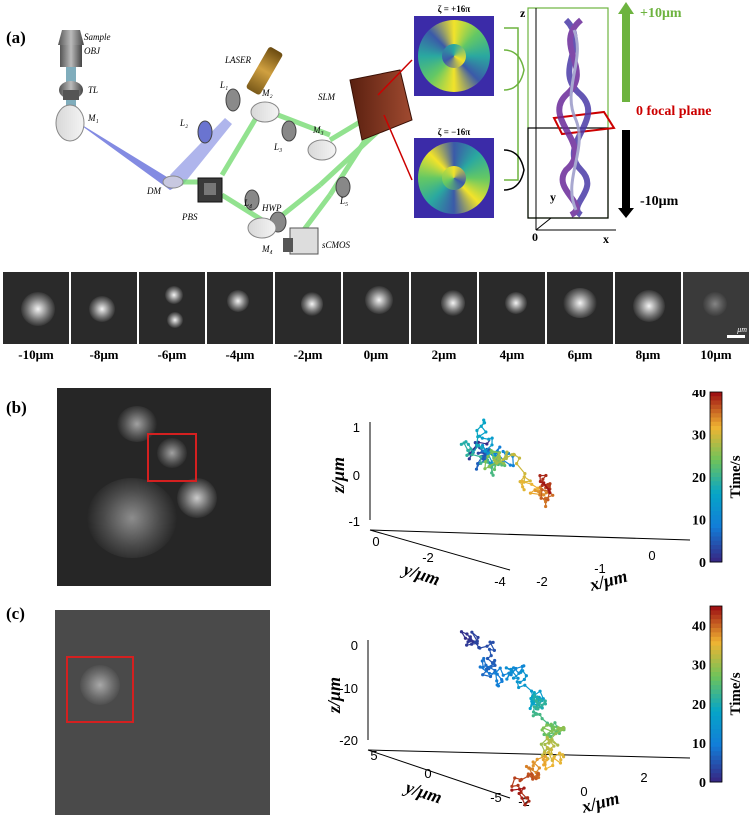  What do you see at coordinates (190, 217) in the screenshot?
I see `label-pbs: PBS` at bounding box center [190, 217].